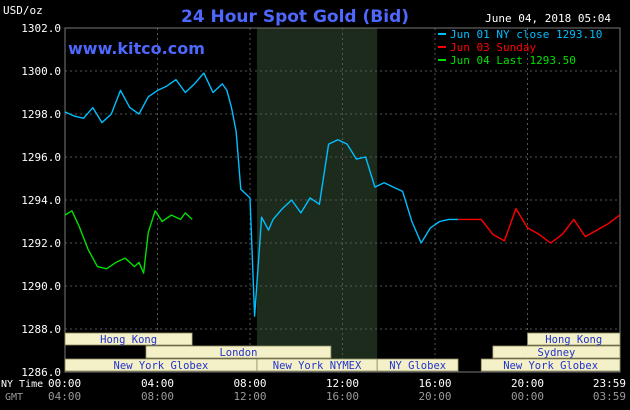 This screenshot has width=630, height=410. What do you see at coordinates (14, 397) in the screenshot?
I see `gmt-label: GMT` at bounding box center [14, 397].